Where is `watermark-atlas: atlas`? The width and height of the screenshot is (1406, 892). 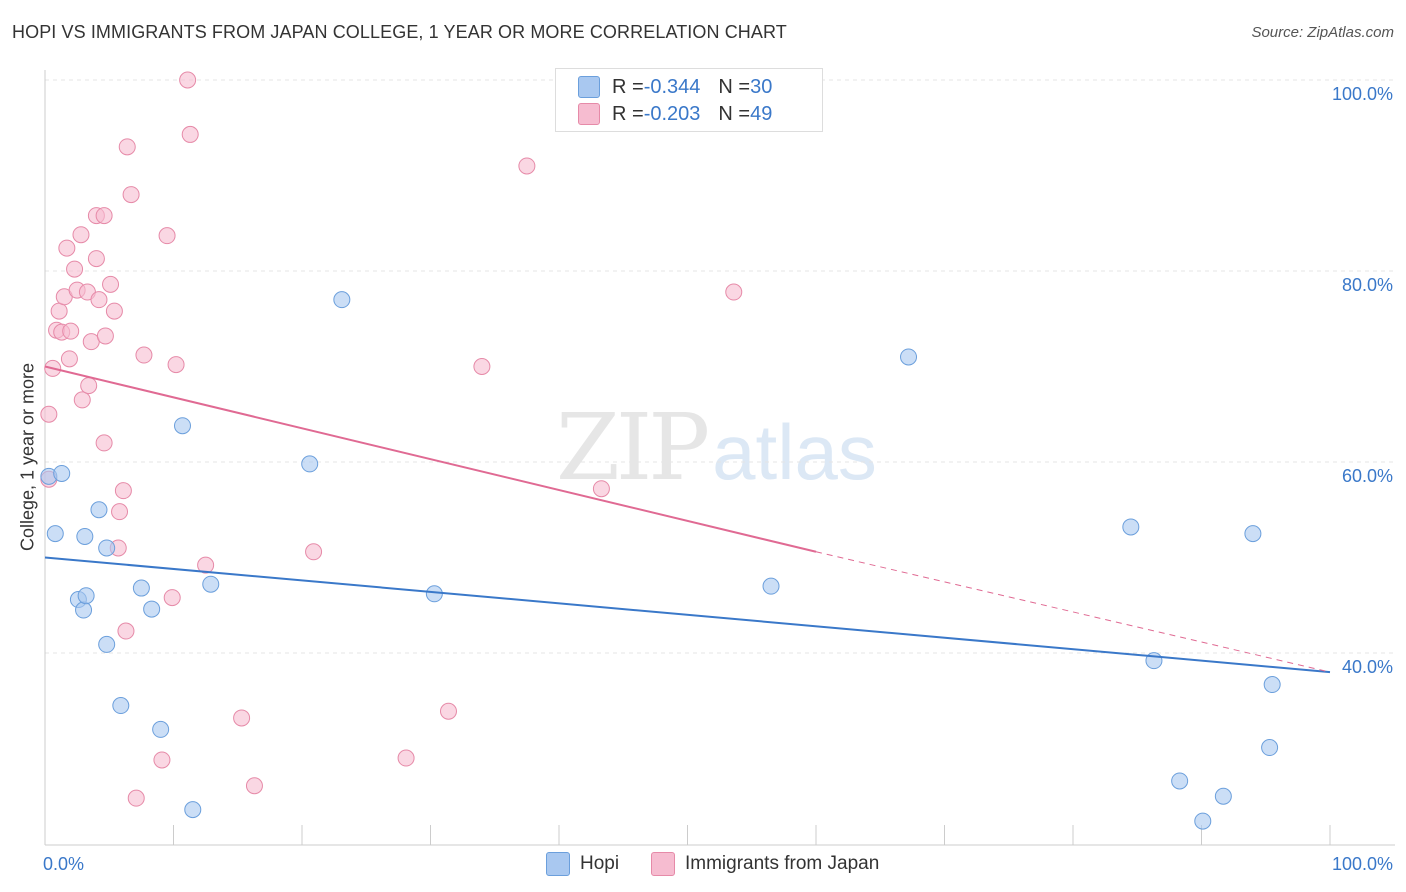
watermark-atlas: atlas is located at coordinates (794, 452).